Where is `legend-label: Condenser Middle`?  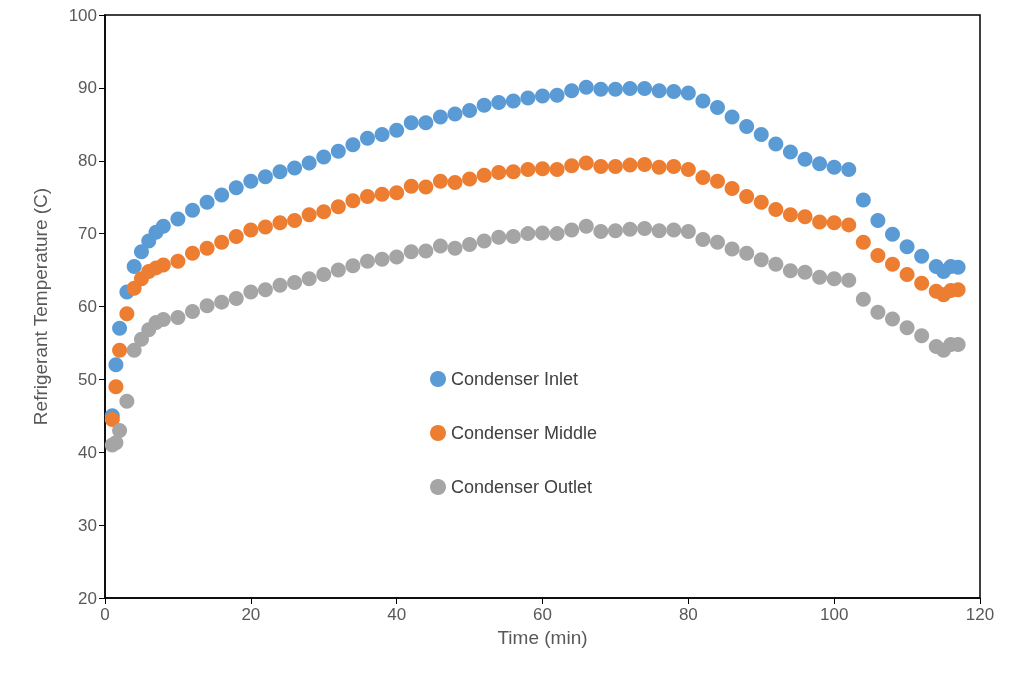
legend-label: Condenser Middle is located at coordinates (524, 433).